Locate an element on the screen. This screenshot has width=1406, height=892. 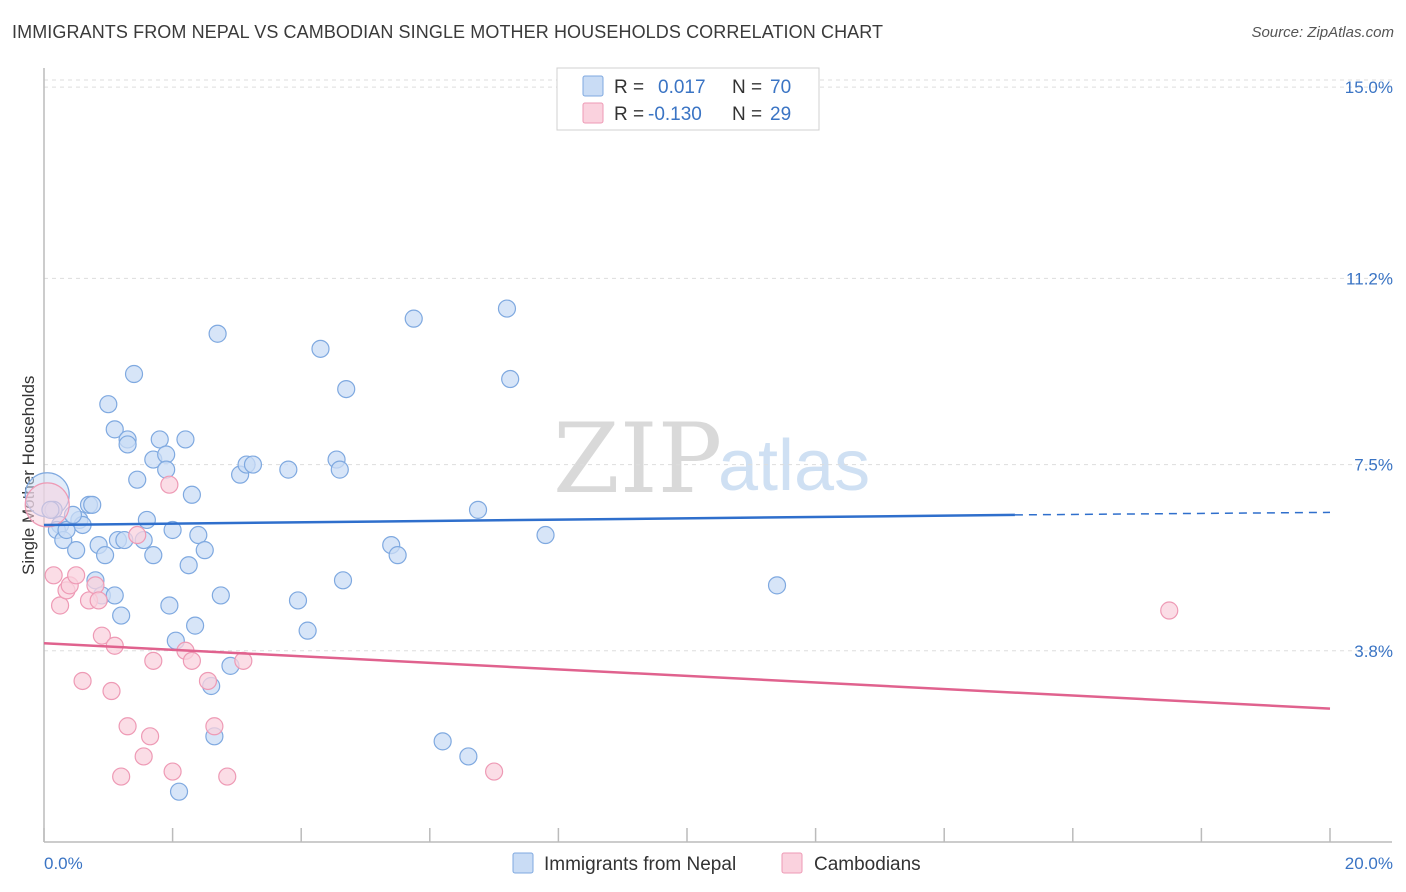
legend-swatch-nepal is located at coordinates (523, 863).